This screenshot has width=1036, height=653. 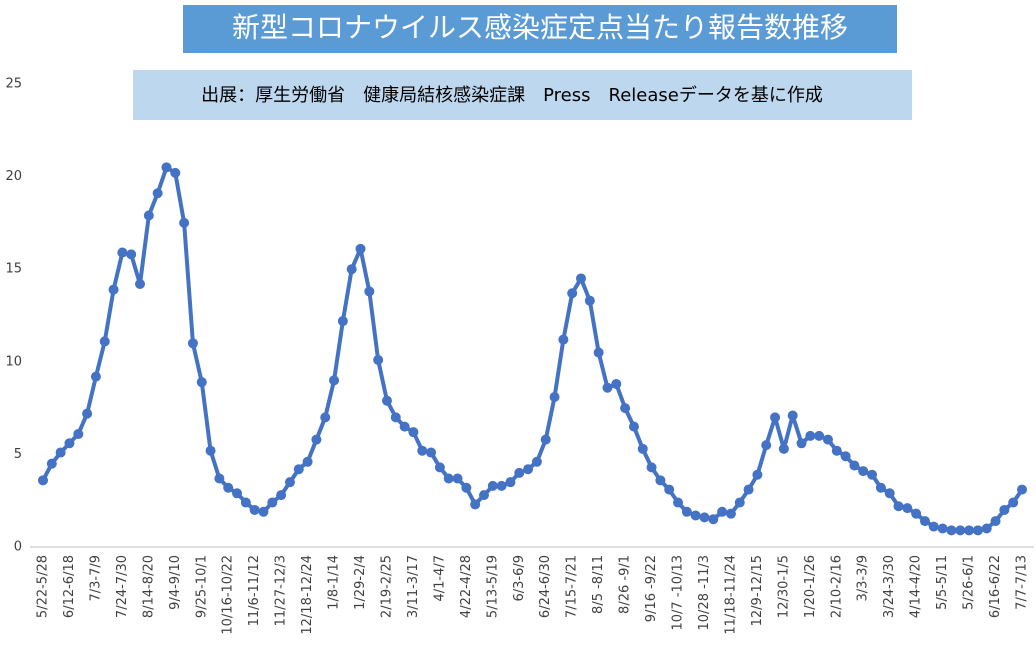 I want to click on x-tick-label: 5/26-6/1, so click(x=969, y=582).